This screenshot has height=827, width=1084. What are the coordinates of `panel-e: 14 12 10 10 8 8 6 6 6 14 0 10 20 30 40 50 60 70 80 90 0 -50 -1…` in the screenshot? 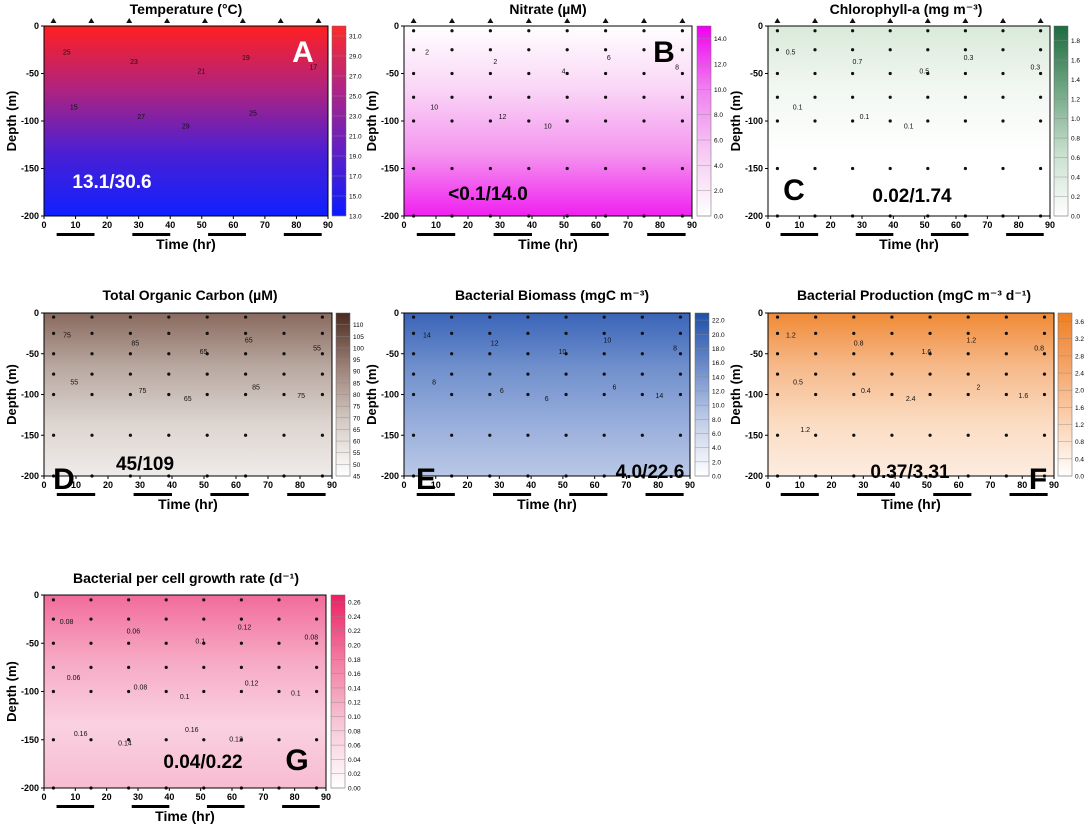 It's located at (544, 399).